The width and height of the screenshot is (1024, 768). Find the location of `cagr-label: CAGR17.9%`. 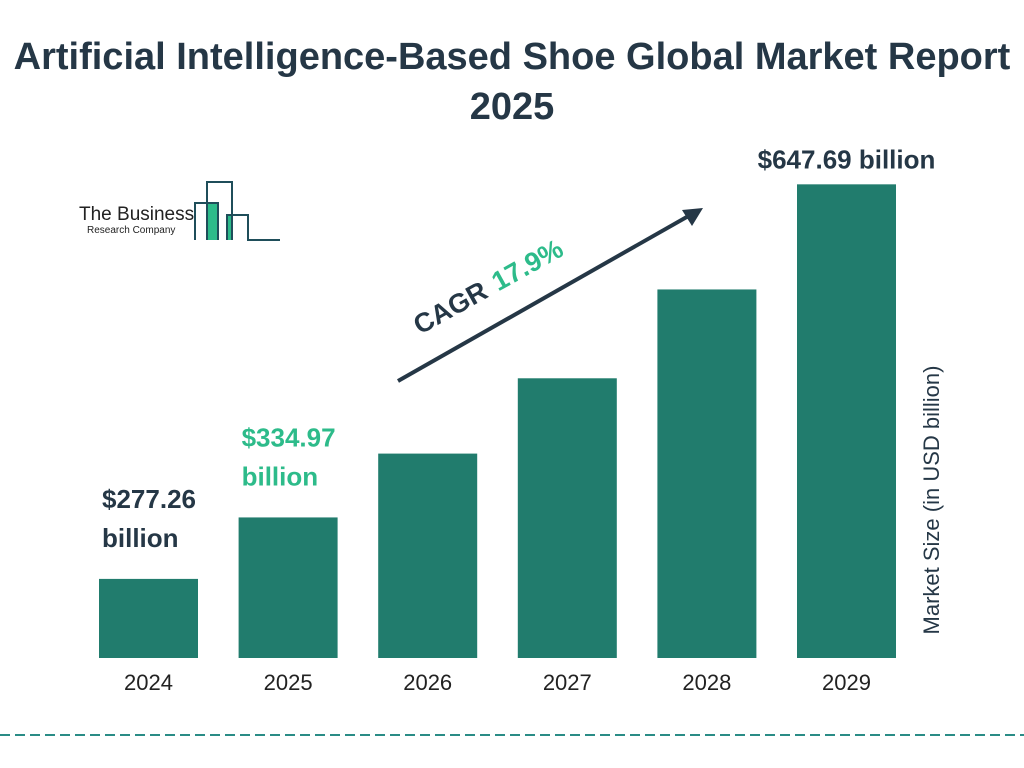

cagr-label: CAGR17.9% is located at coordinates (488, 287).